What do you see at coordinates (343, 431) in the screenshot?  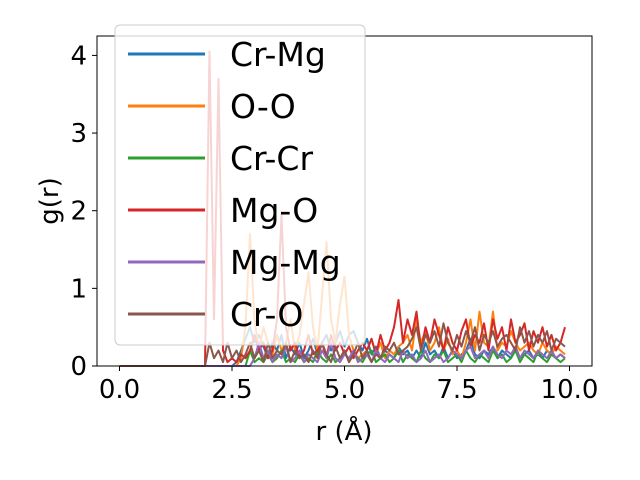 I see `x-axis-label: r (Å)` at bounding box center [343, 431].